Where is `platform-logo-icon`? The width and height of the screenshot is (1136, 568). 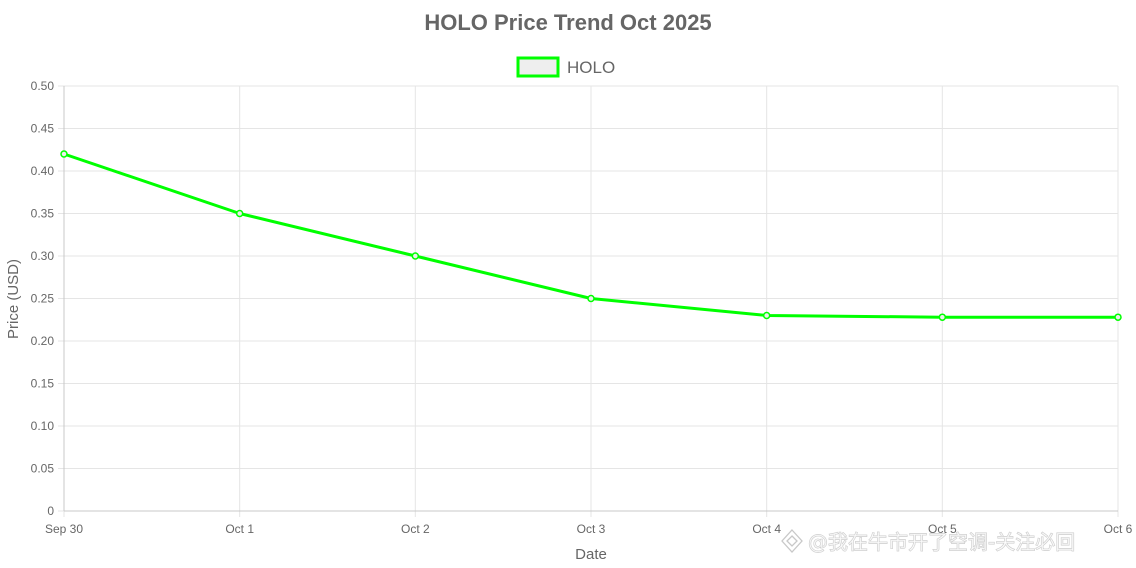 platform-logo-icon is located at coordinates (792, 541).